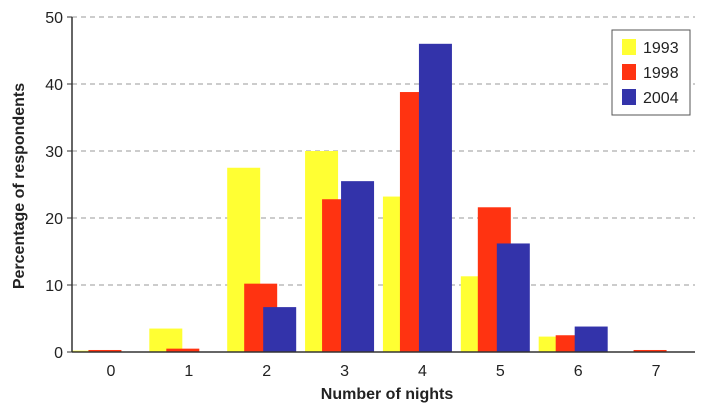 The width and height of the screenshot is (701, 405). I want to click on x-tick-label-6: 6, so click(578, 371).